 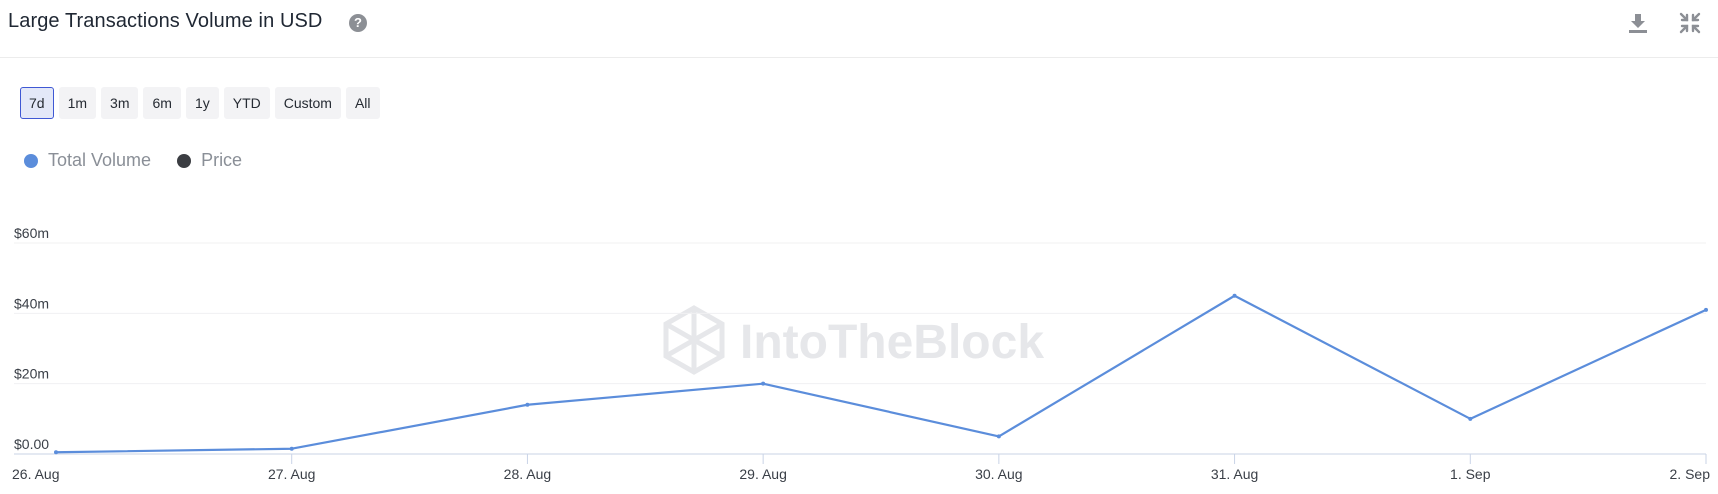 I want to click on watermark-text: IntoTheBlock, so click(x=892, y=342).